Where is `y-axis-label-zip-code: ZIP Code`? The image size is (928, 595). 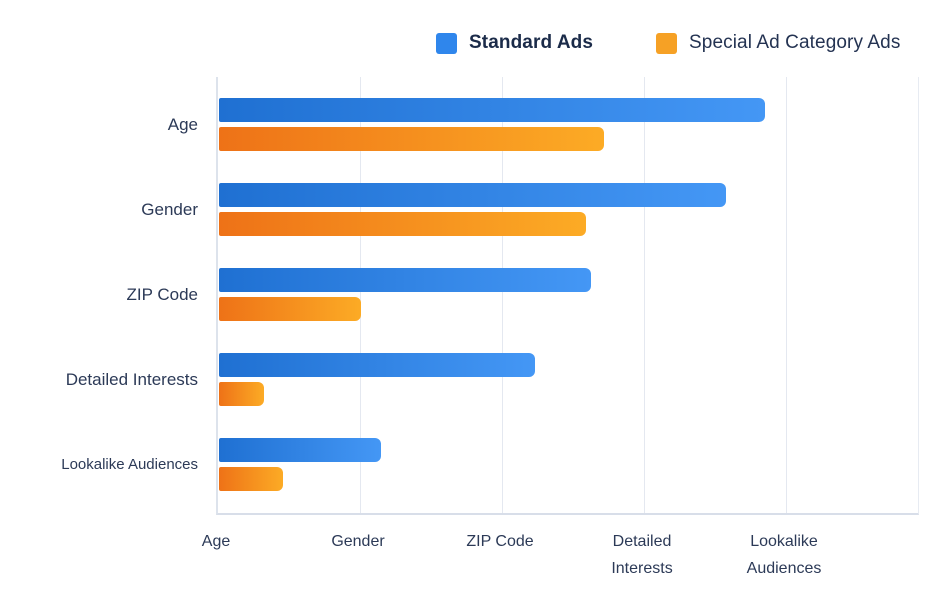
y-axis-label-zip-code: ZIP Code is located at coordinates (162, 294).